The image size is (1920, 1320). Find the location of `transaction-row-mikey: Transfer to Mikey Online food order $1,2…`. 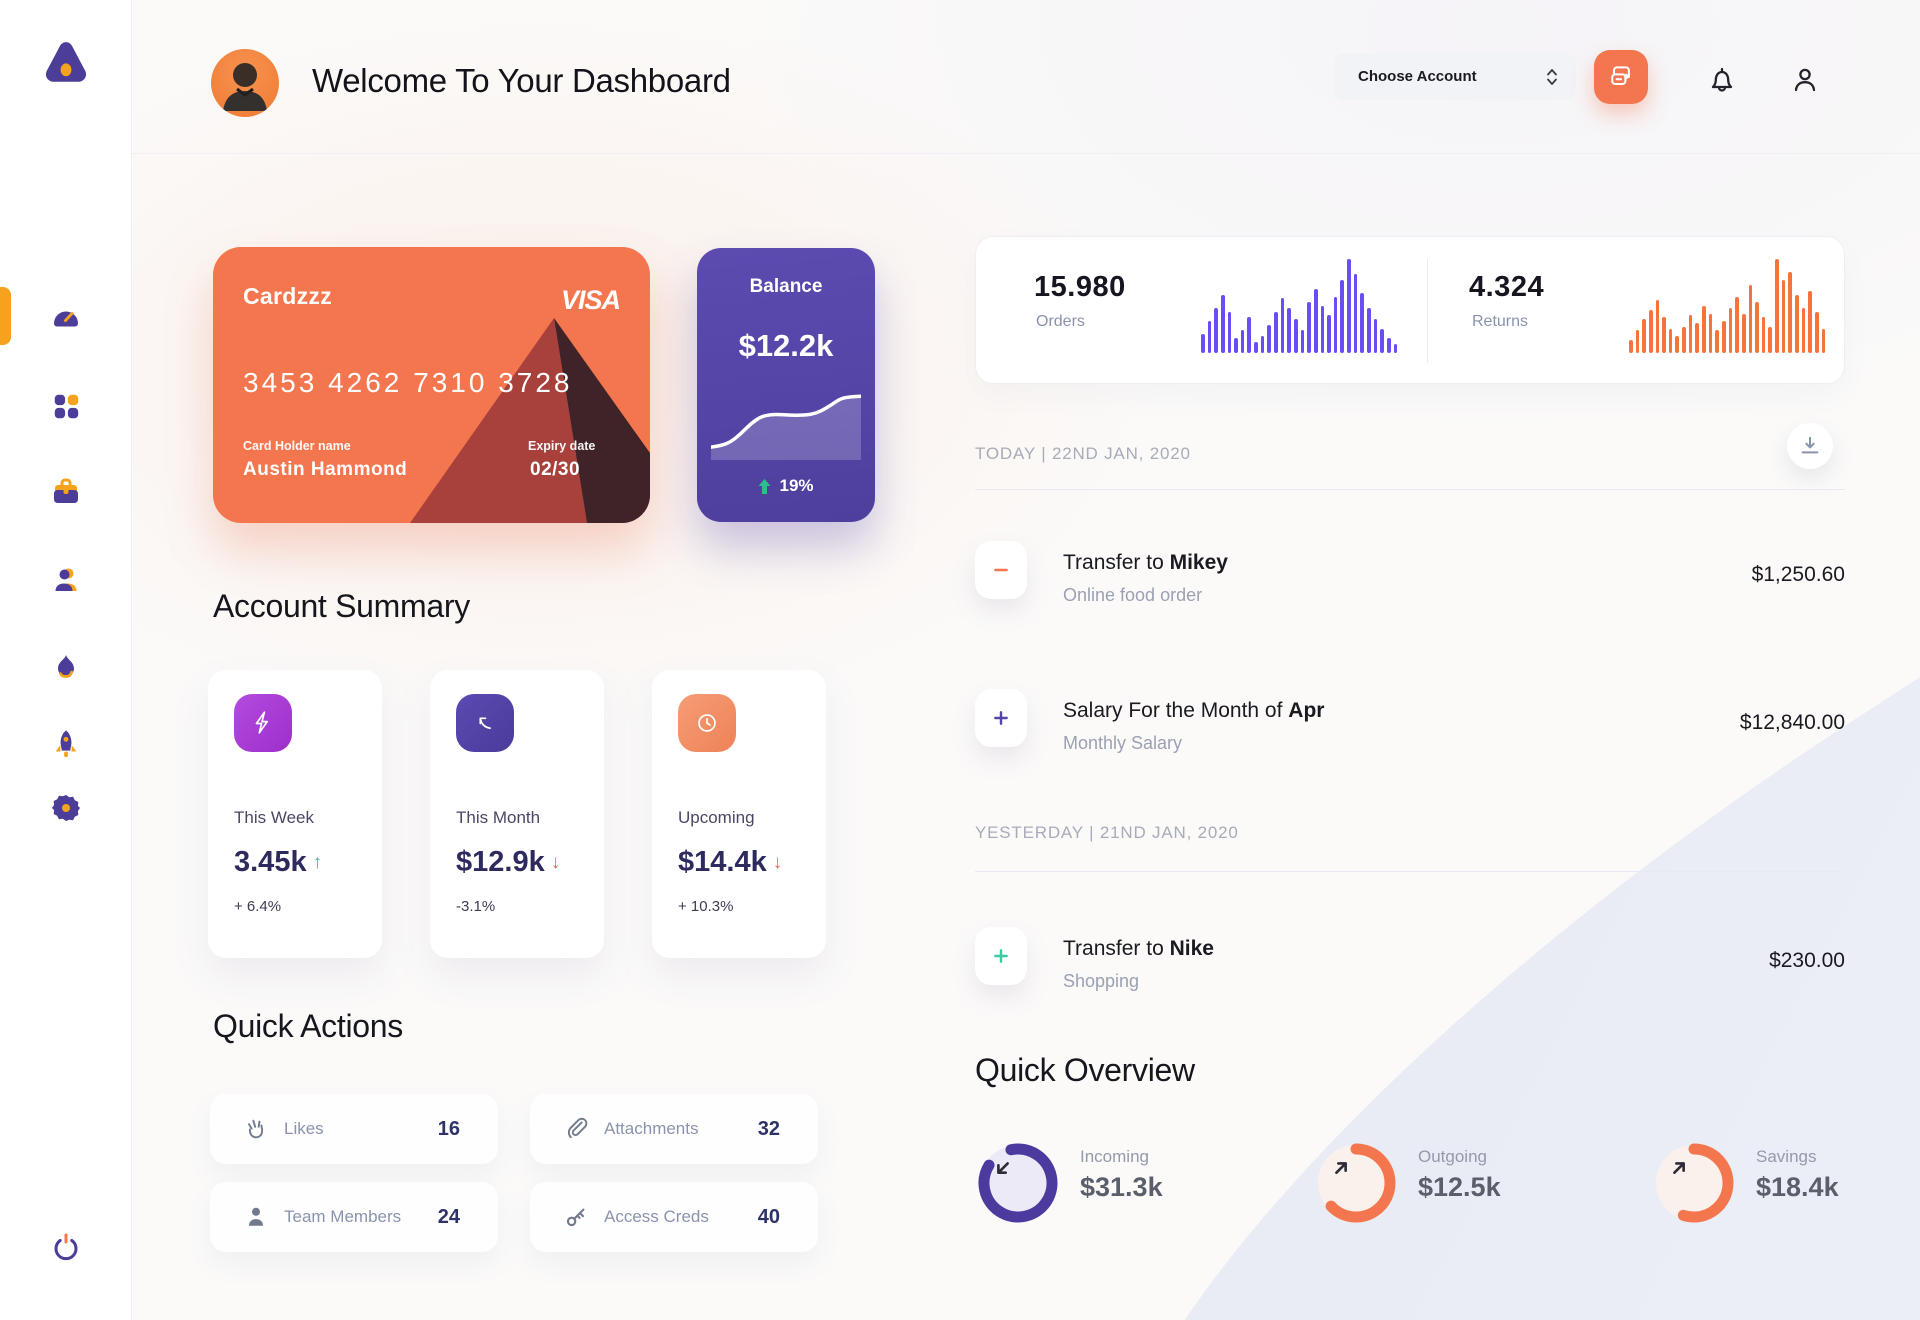

transaction-row-mikey: Transfer to Mikey Online food order $1,2… is located at coordinates (1410, 573).